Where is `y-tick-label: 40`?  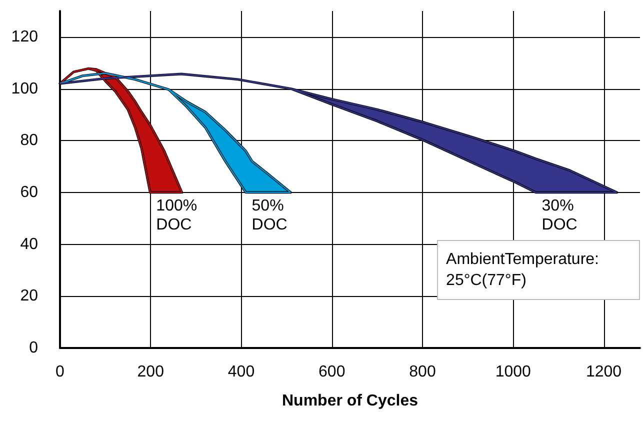 y-tick-label: 40 is located at coordinates (29, 244).